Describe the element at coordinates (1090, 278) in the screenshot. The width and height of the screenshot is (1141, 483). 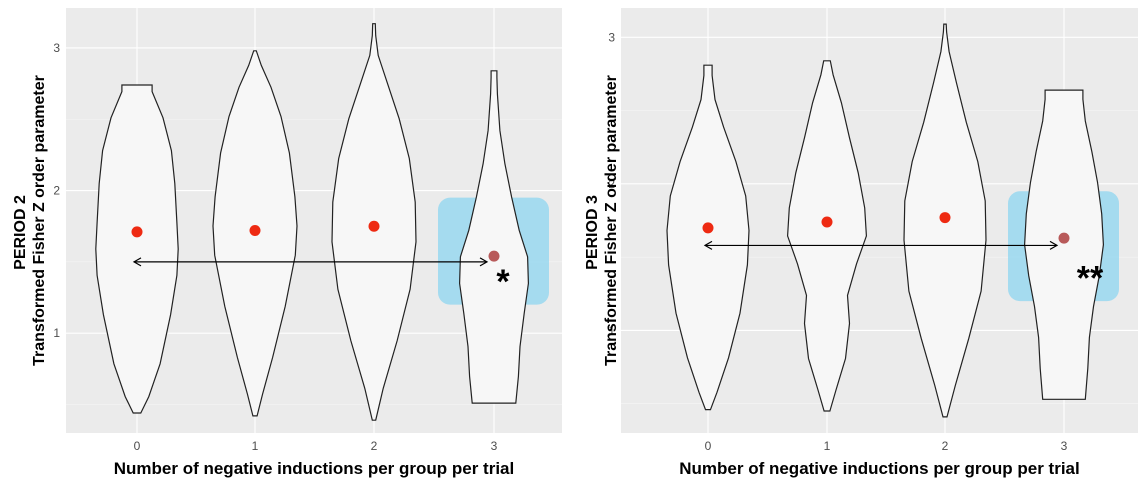
I see `significance-marker: **` at that location.